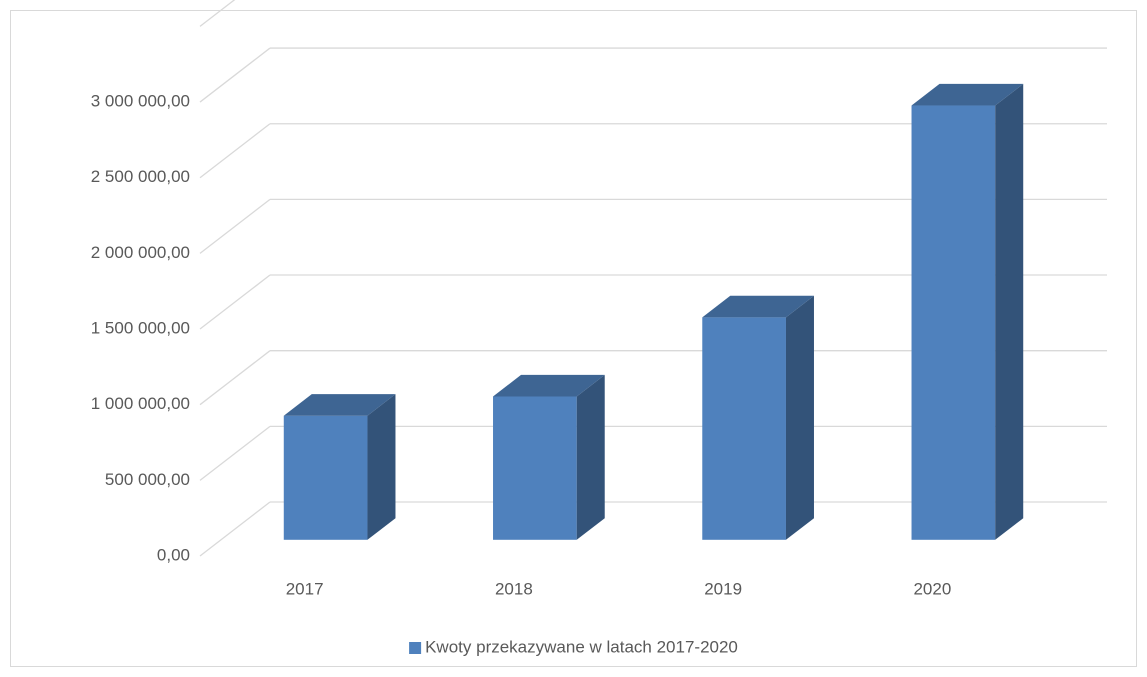  What do you see at coordinates (173, 554) in the screenshot?
I see `y-tick-label: 0,00` at bounding box center [173, 554].